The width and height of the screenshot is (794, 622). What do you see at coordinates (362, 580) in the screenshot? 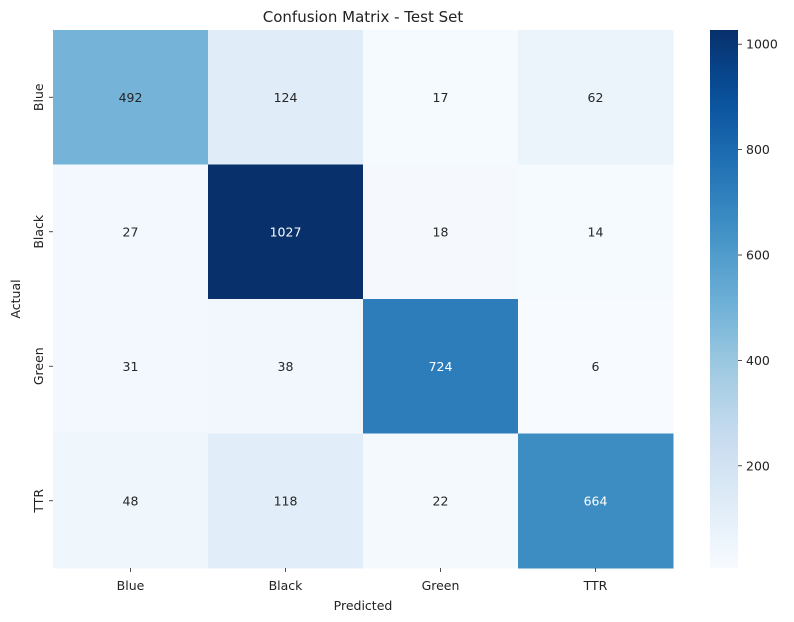
I see `x-axis: Blue Black Green TTR` at bounding box center [362, 580].